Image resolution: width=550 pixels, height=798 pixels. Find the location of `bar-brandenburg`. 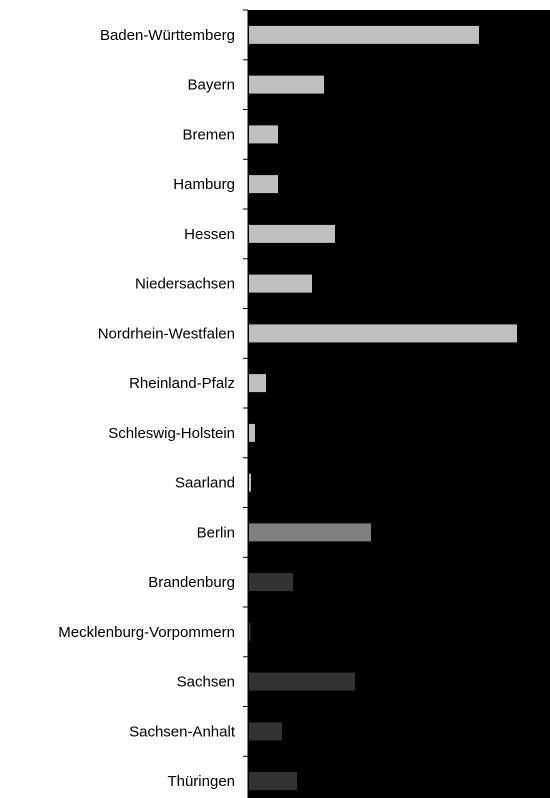

bar-brandenburg is located at coordinates (271, 582).